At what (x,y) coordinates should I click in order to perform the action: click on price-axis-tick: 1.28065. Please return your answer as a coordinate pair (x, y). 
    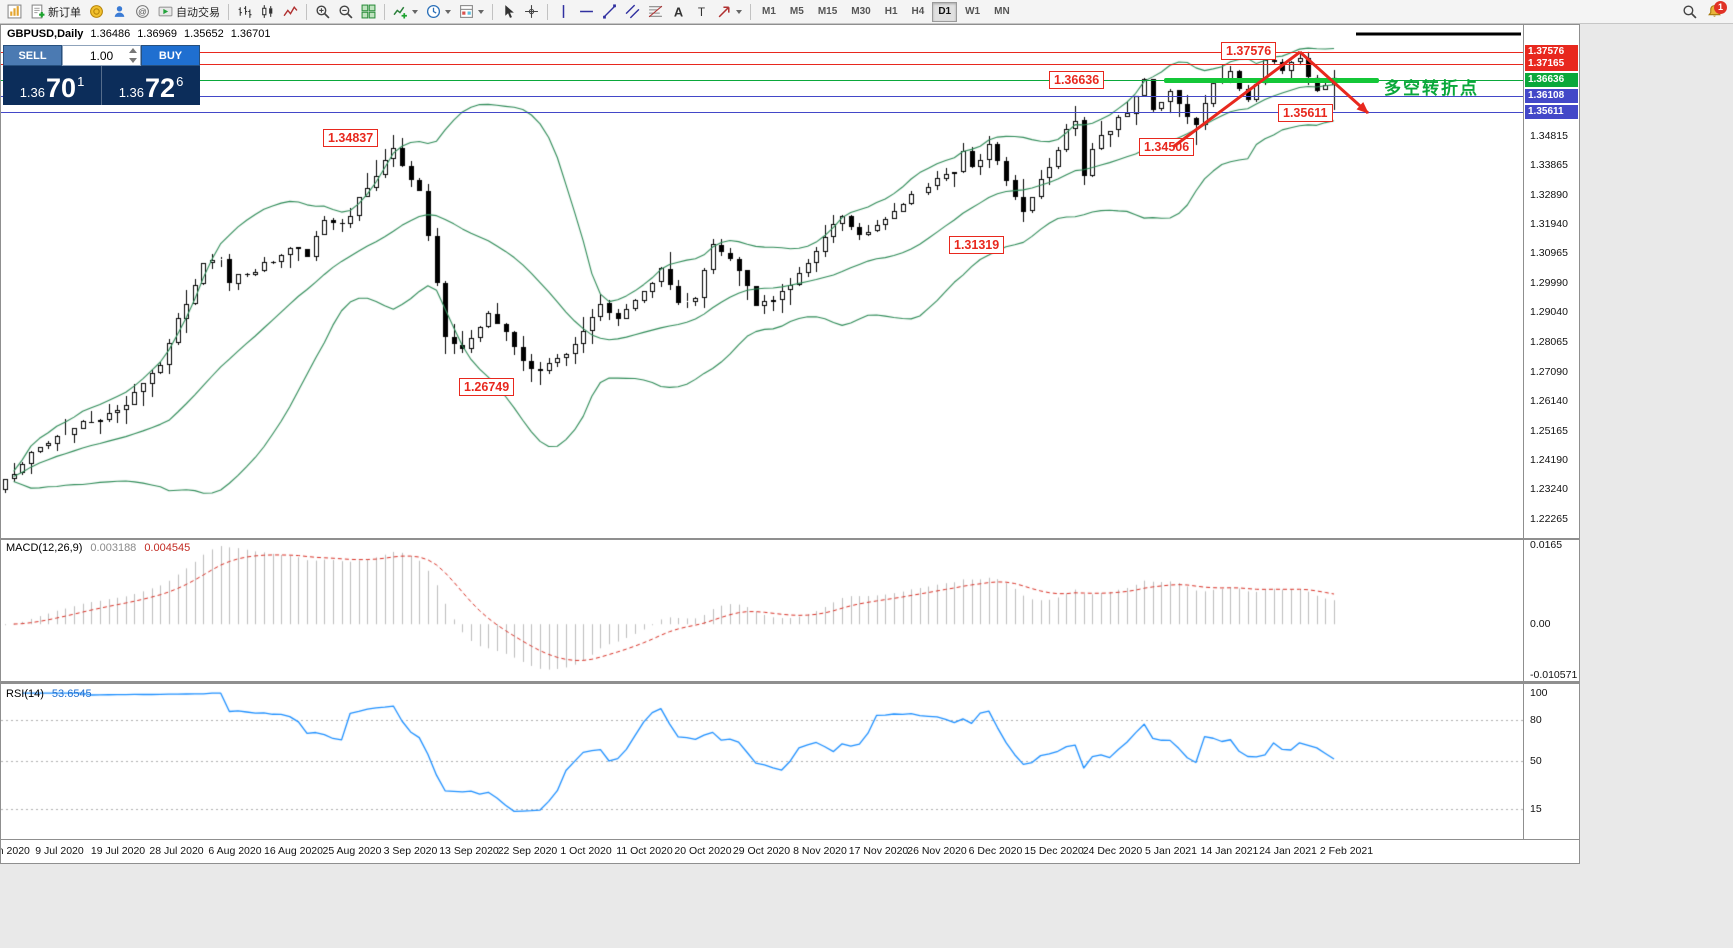
    Looking at the image, I should click on (1549, 342).